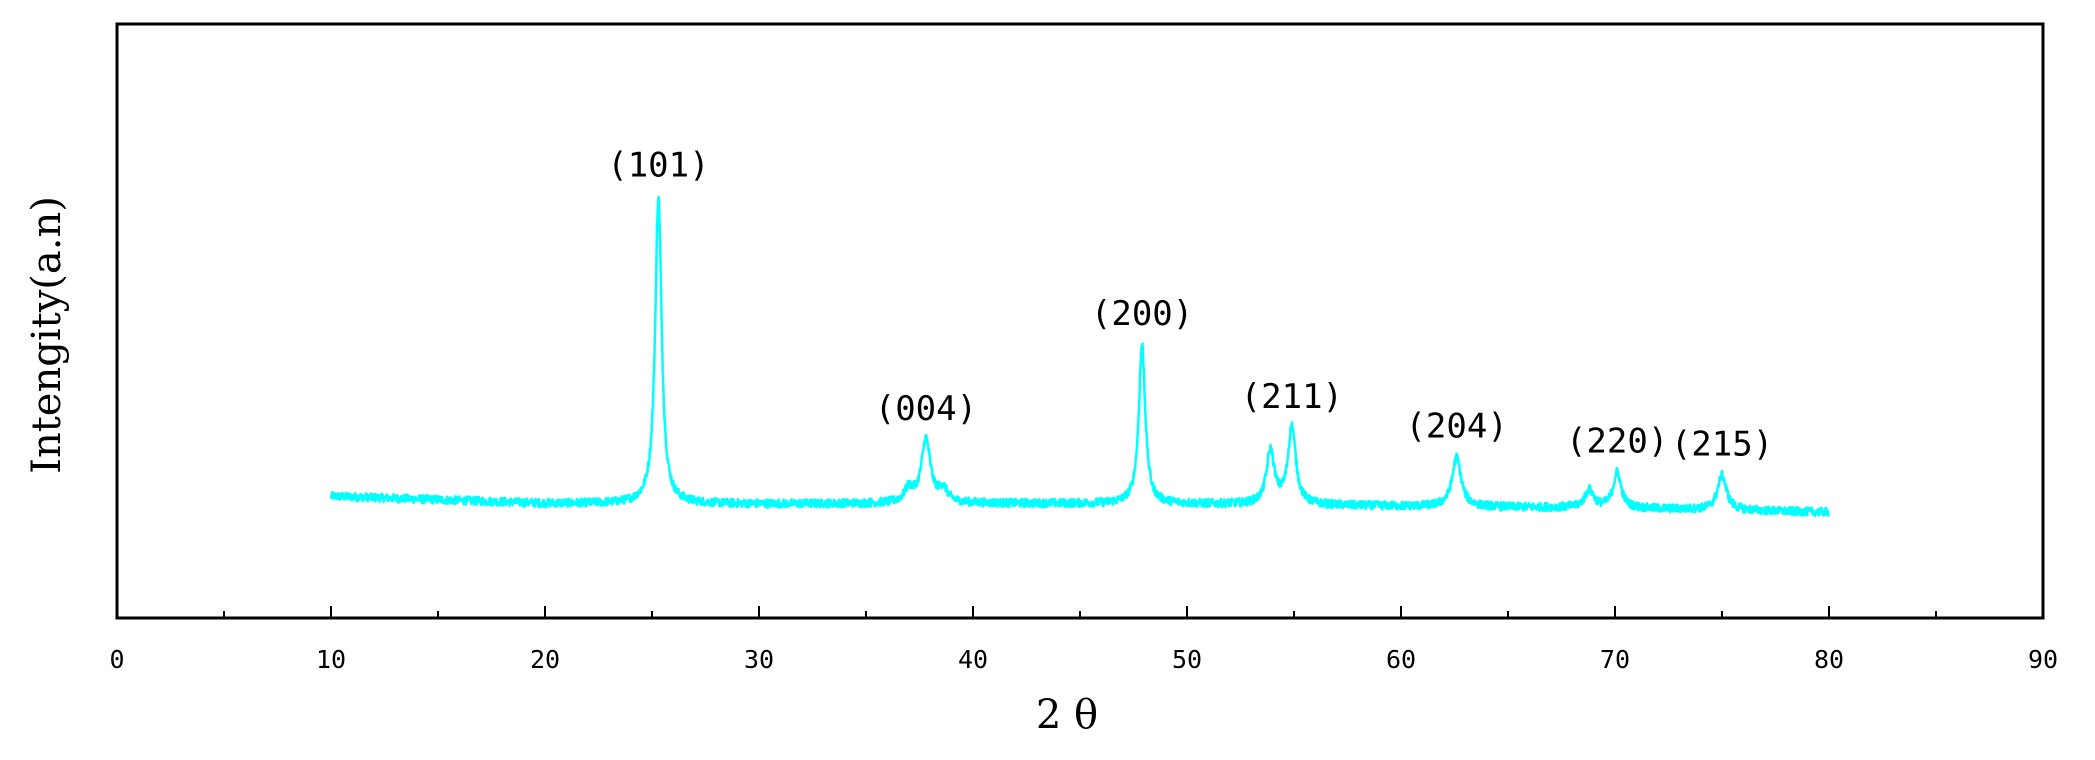 The image size is (2095, 760). Describe the element at coordinates (116, 659) in the screenshot. I see `x-tick-label: 0` at that location.